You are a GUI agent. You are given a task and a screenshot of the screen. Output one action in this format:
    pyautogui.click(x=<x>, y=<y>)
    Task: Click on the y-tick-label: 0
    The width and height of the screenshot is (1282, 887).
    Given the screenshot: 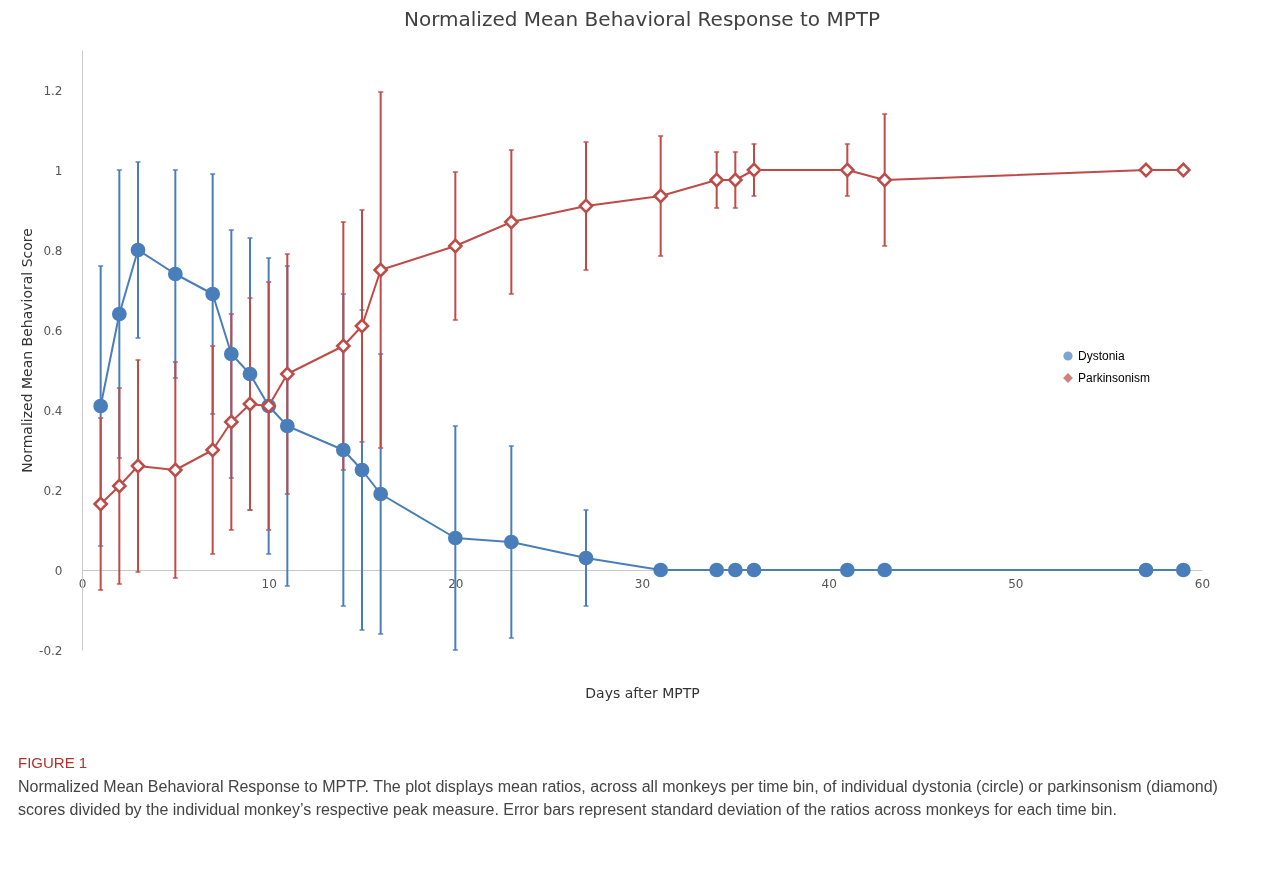 What is the action you would take?
    pyautogui.click(x=58, y=570)
    